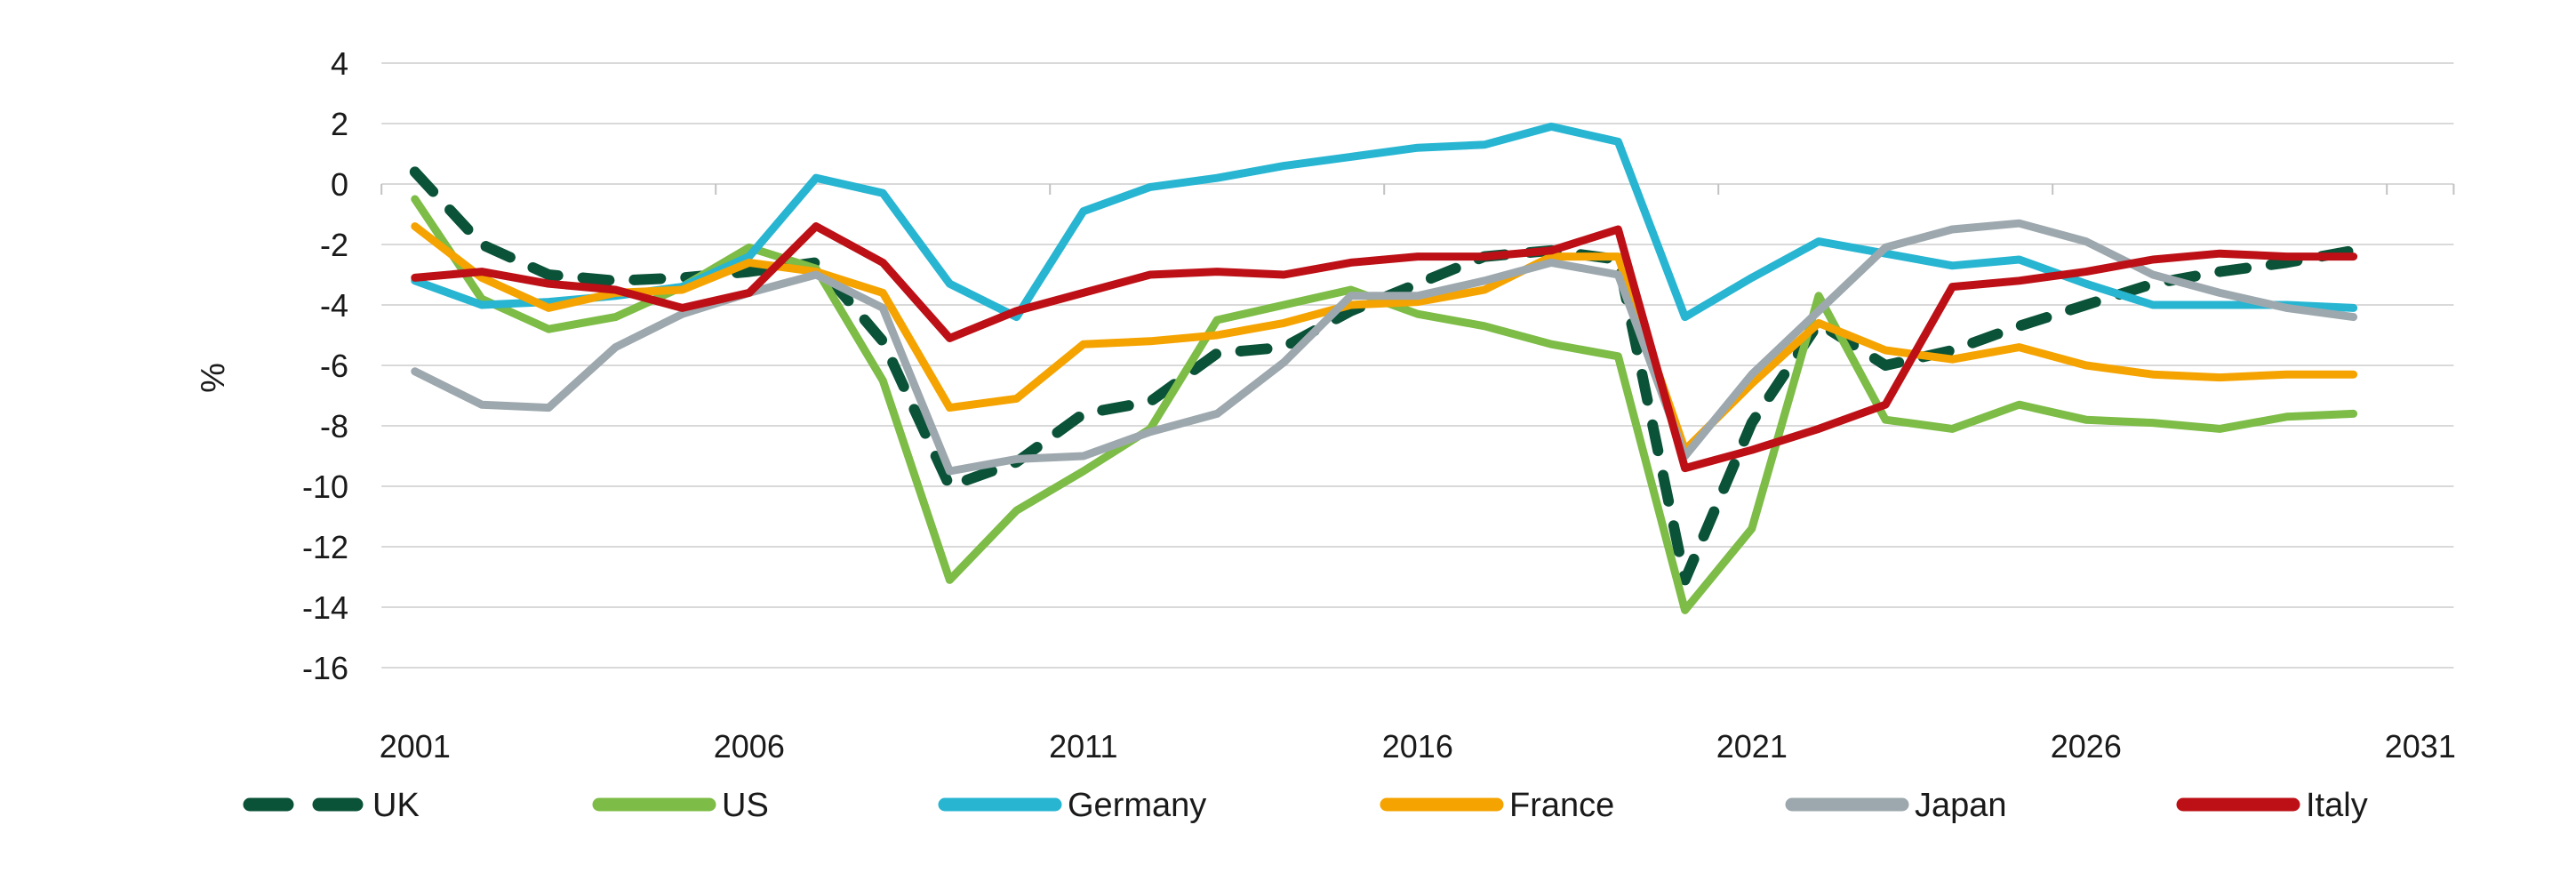  I want to click on y-tick-label--4: -4, so click(334, 305).